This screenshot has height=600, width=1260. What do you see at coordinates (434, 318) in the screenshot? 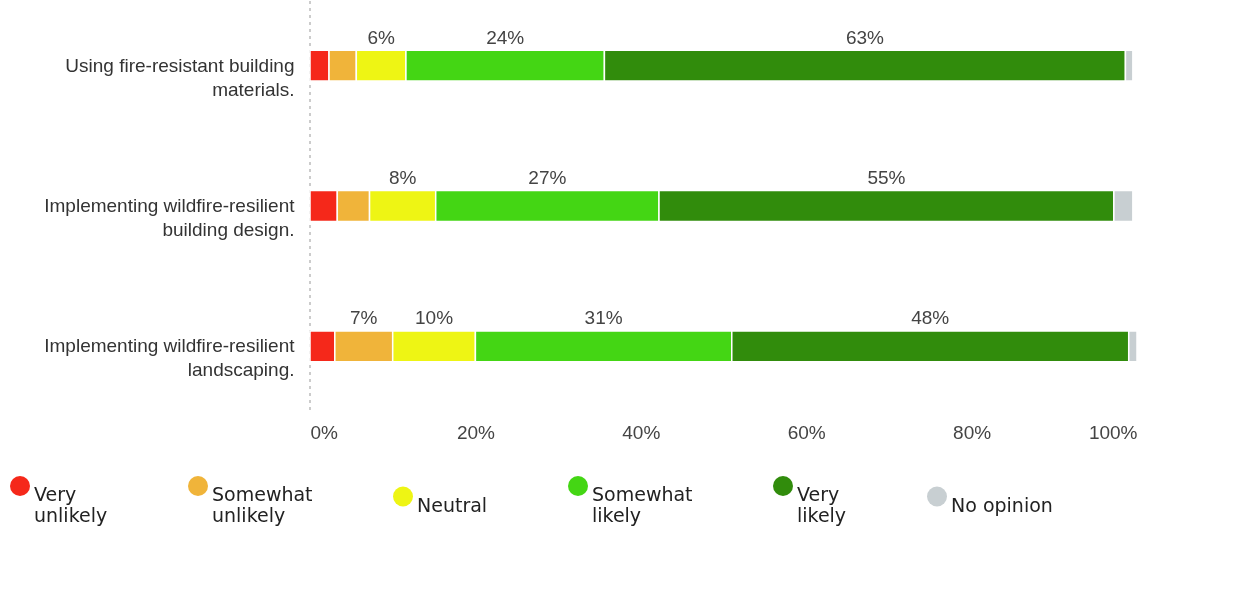
I see `data-label: 10%` at bounding box center [434, 318].